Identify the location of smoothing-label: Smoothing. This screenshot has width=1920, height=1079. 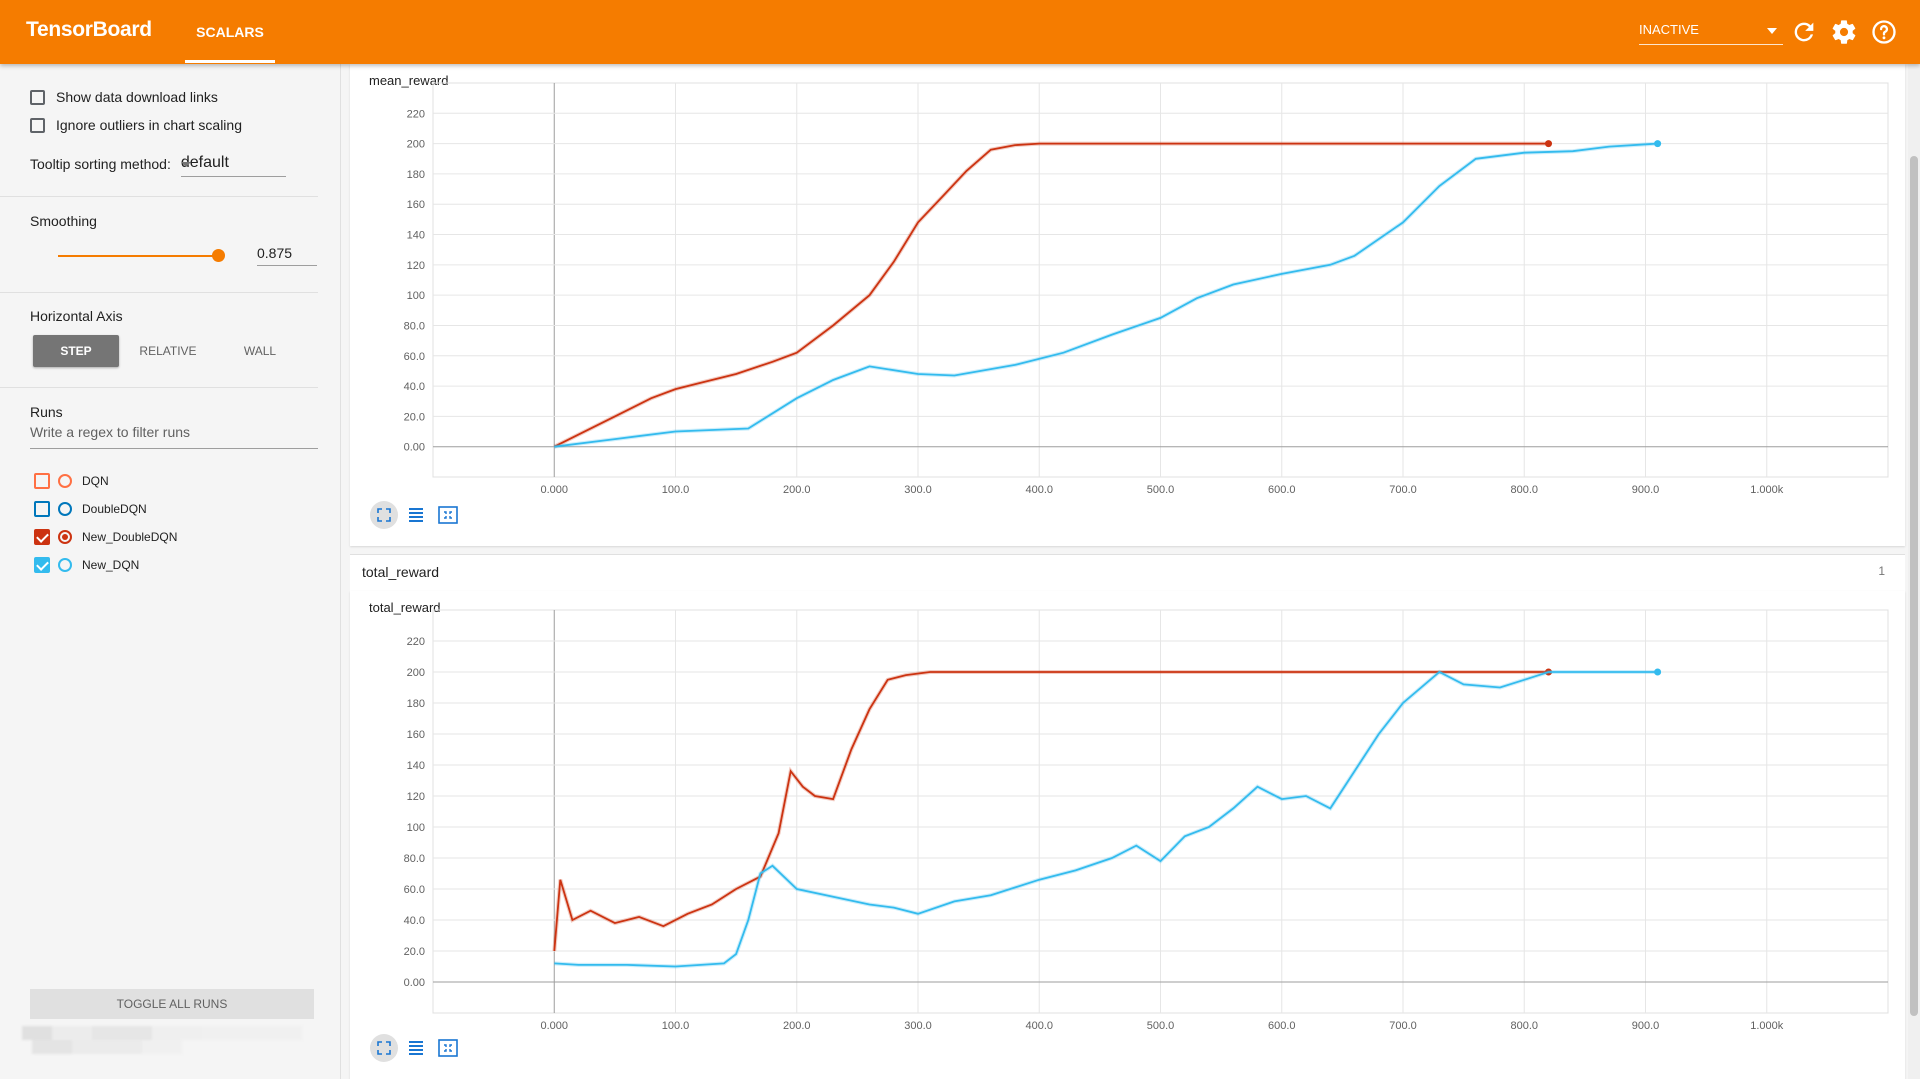
(63, 221).